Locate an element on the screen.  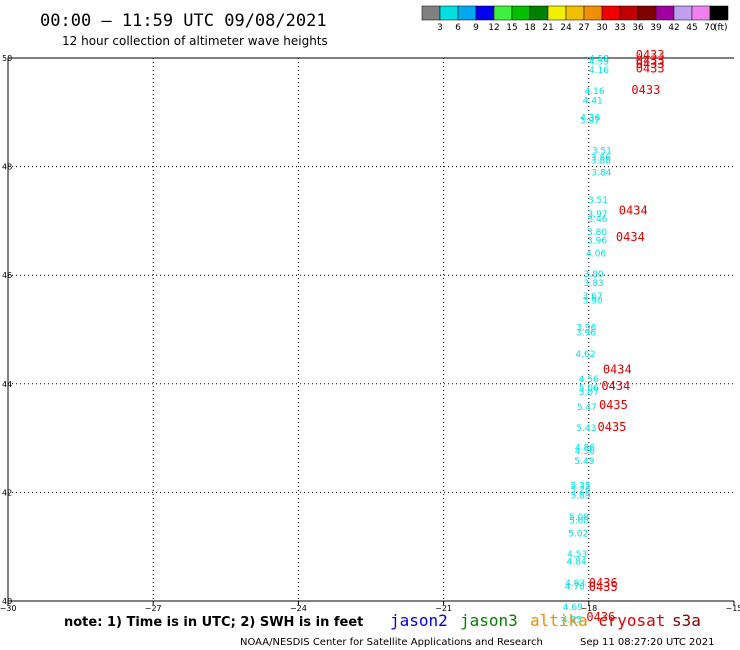
wave-height-value: 4.53 is located at coordinates (577, 555).